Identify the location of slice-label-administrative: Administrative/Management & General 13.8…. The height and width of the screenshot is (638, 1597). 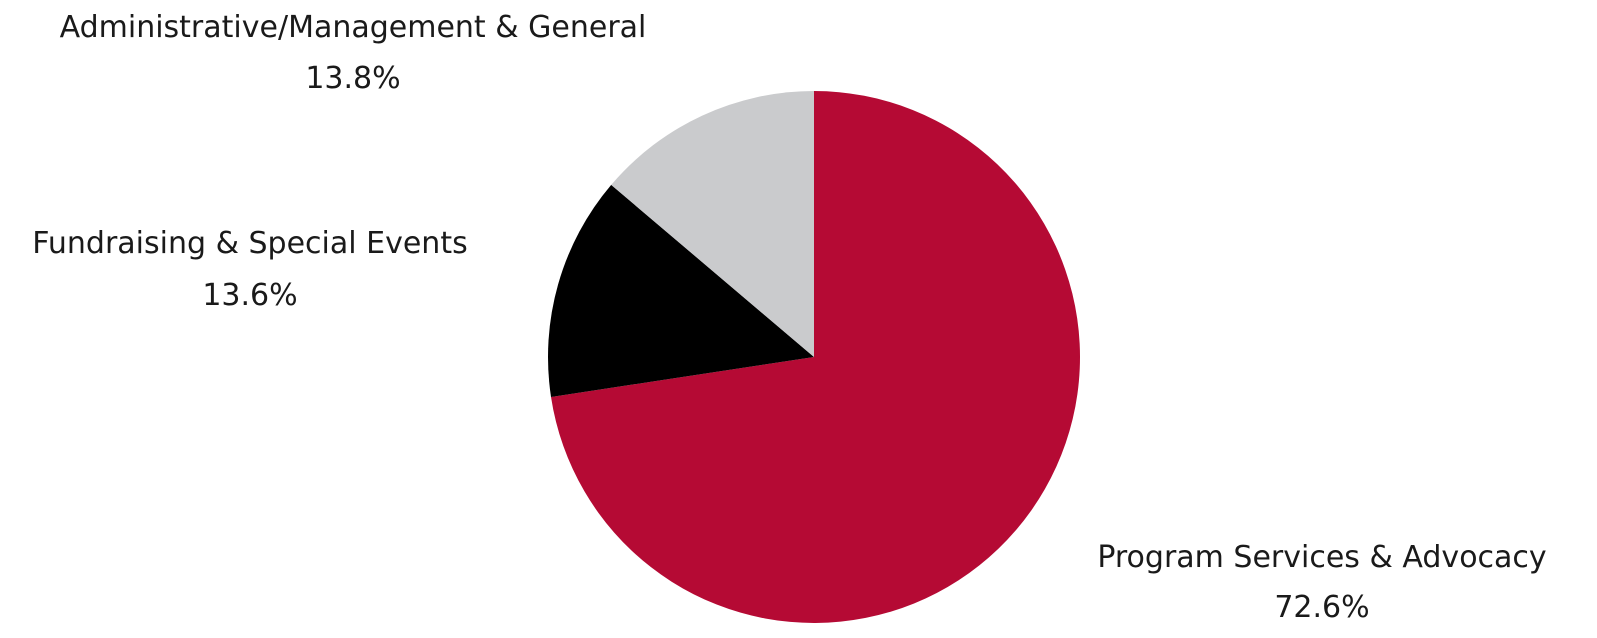
(353, 53).